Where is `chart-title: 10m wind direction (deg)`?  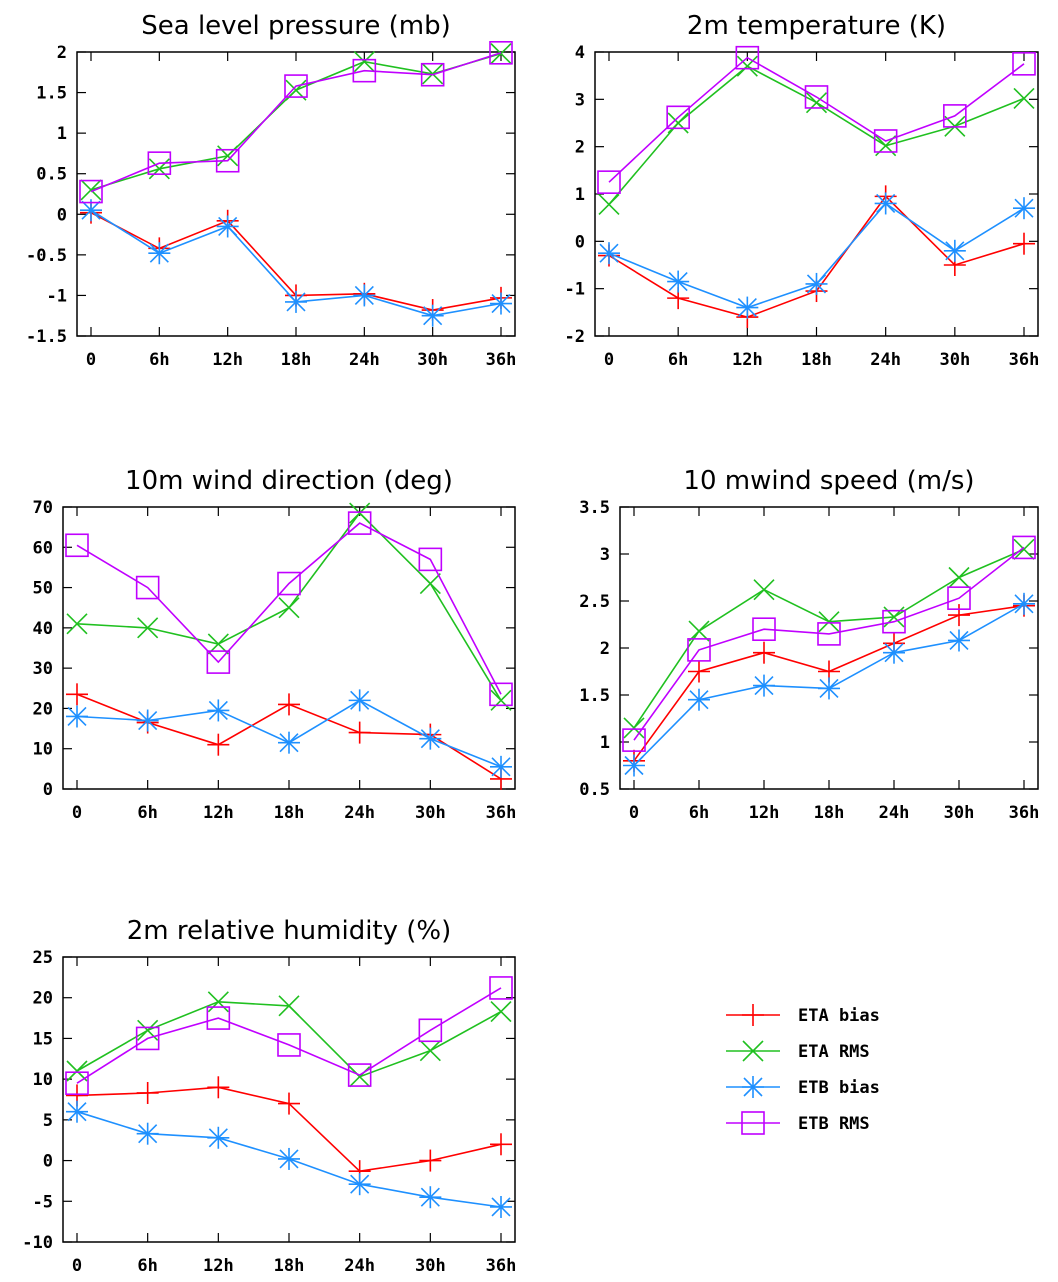 chart-title: 10m wind direction (deg) is located at coordinates (289, 481).